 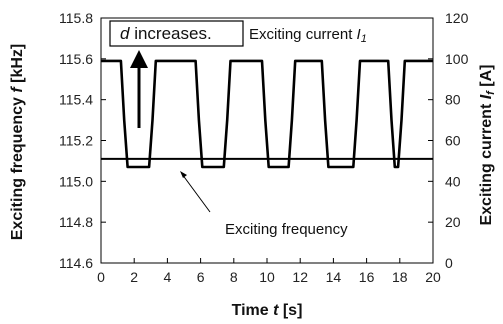 What do you see at coordinates (303, 34) in the screenshot?
I see `current-annotation-prefix: Exciting current` at bounding box center [303, 34].